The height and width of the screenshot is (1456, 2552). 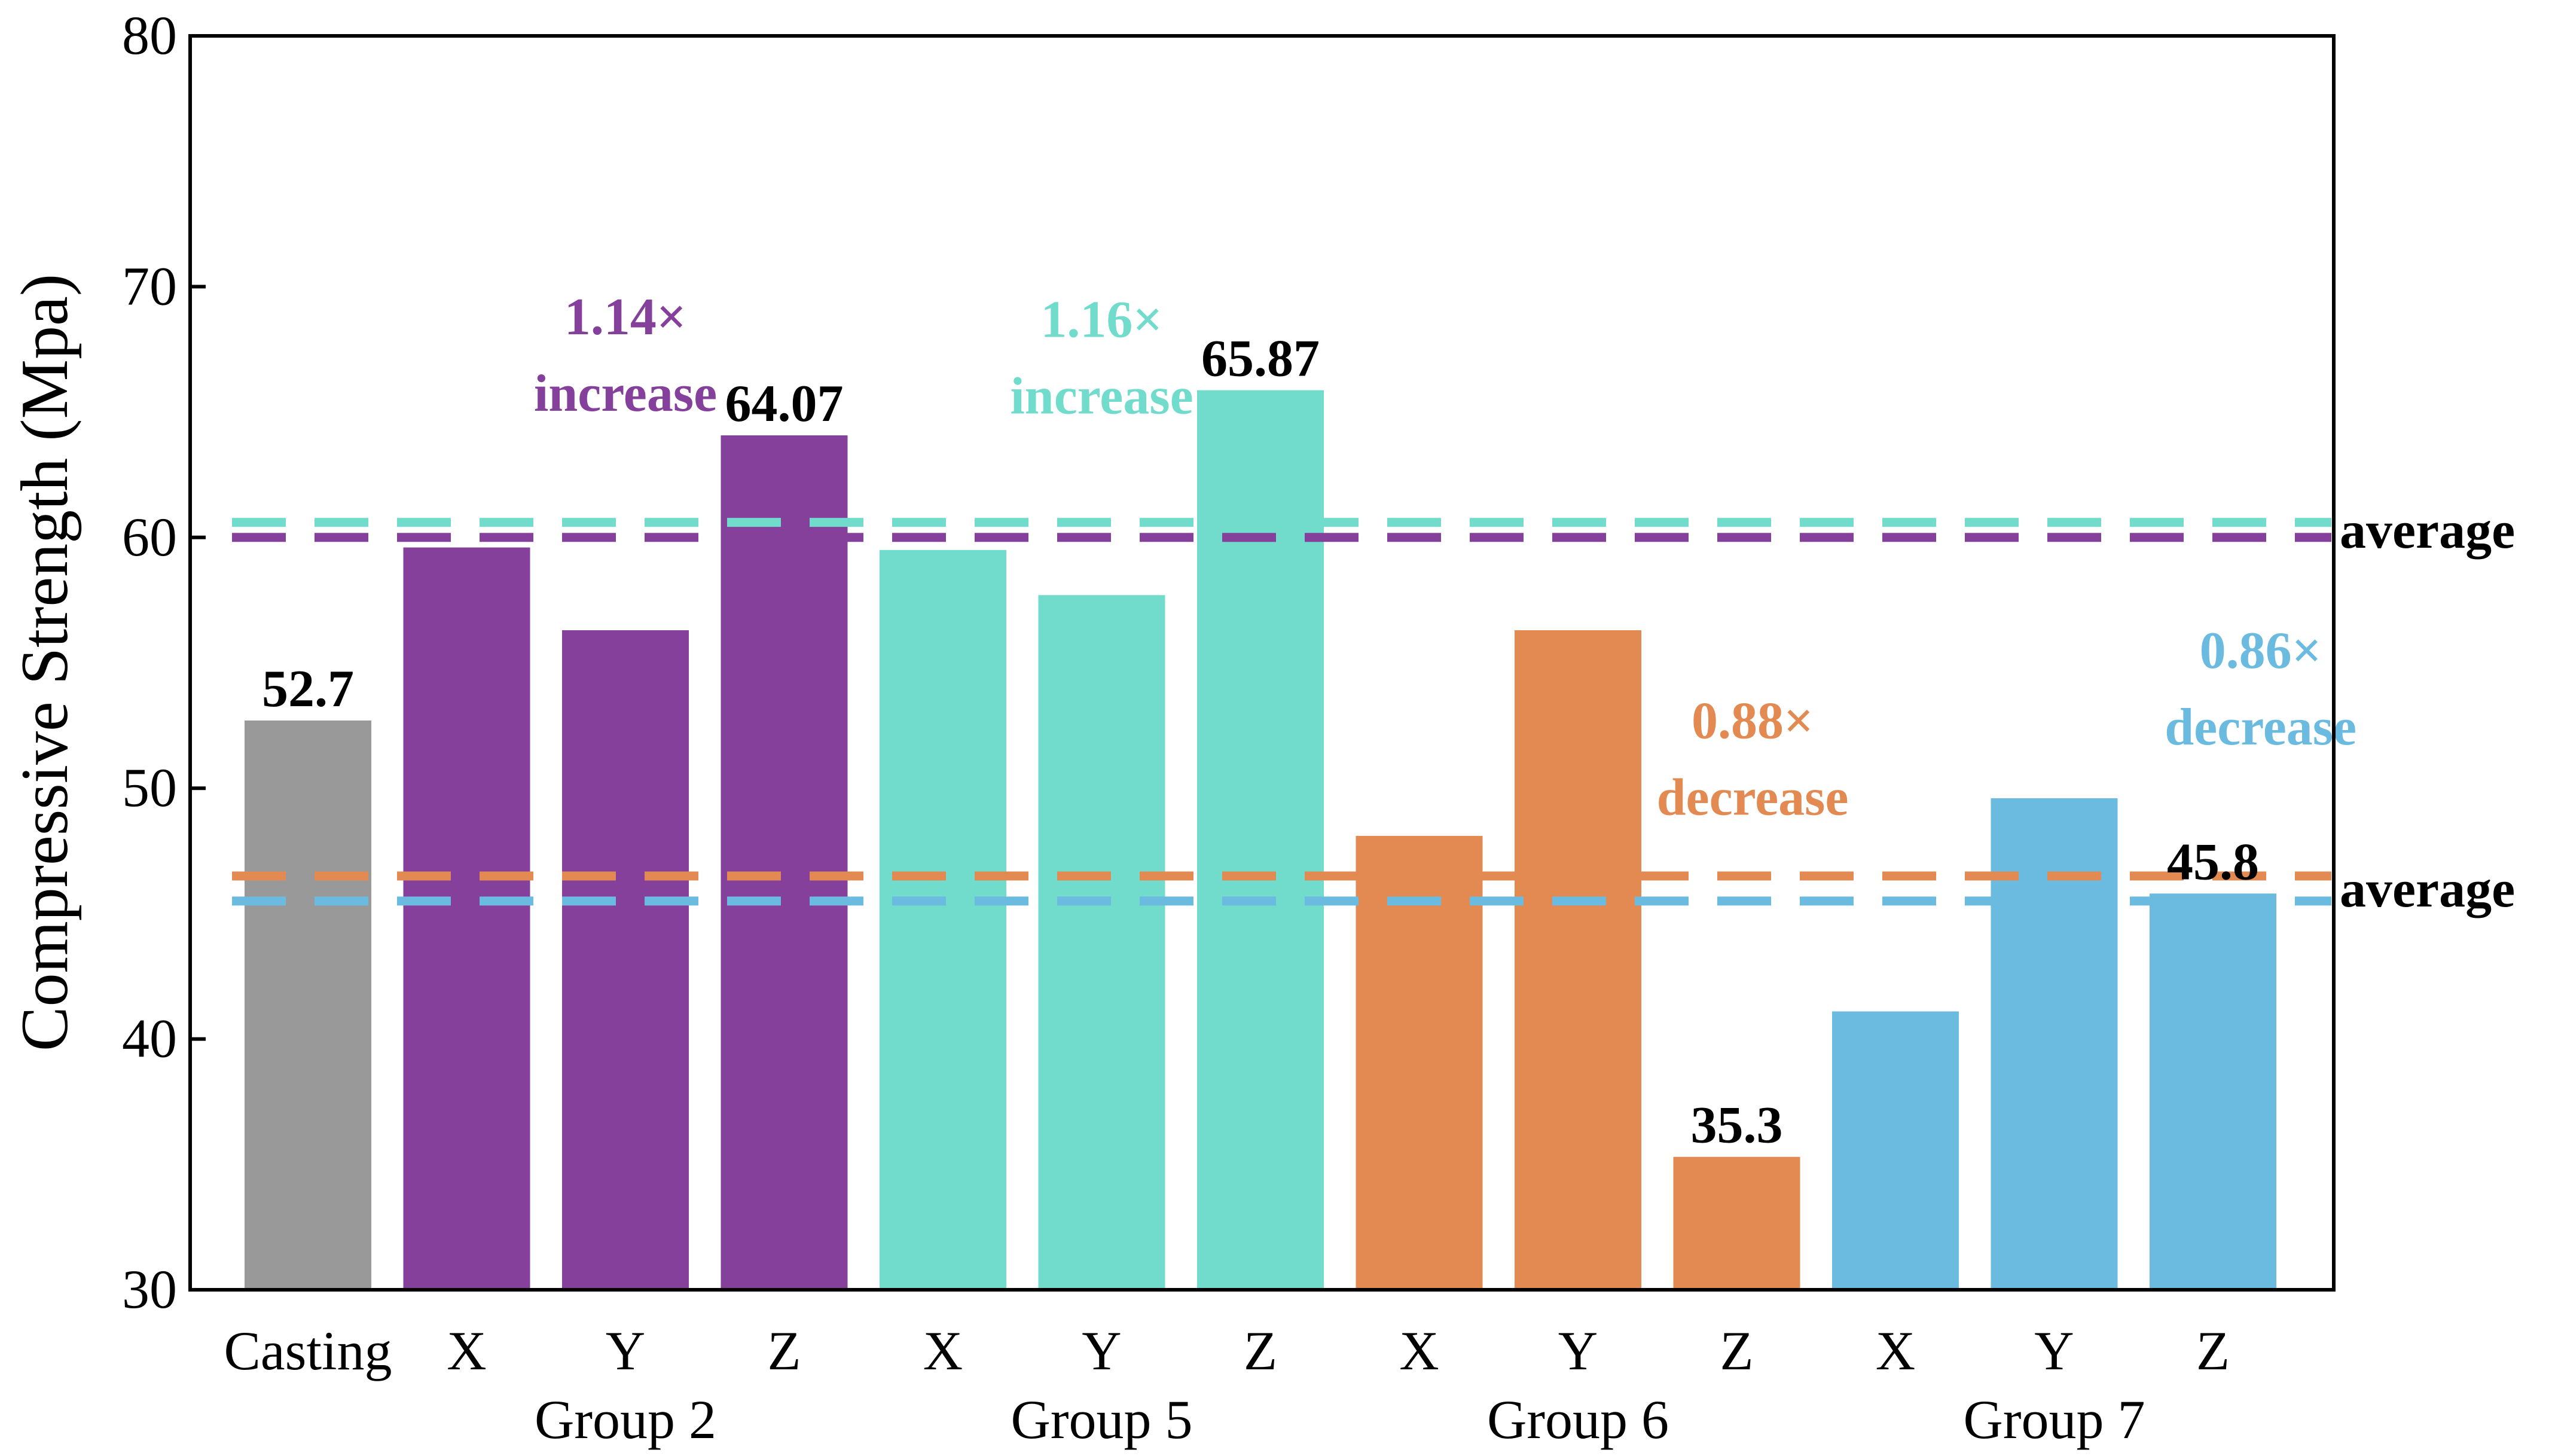 What do you see at coordinates (1101, 320) in the screenshot?
I see `annotation-text: 1.16×` at bounding box center [1101, 320].